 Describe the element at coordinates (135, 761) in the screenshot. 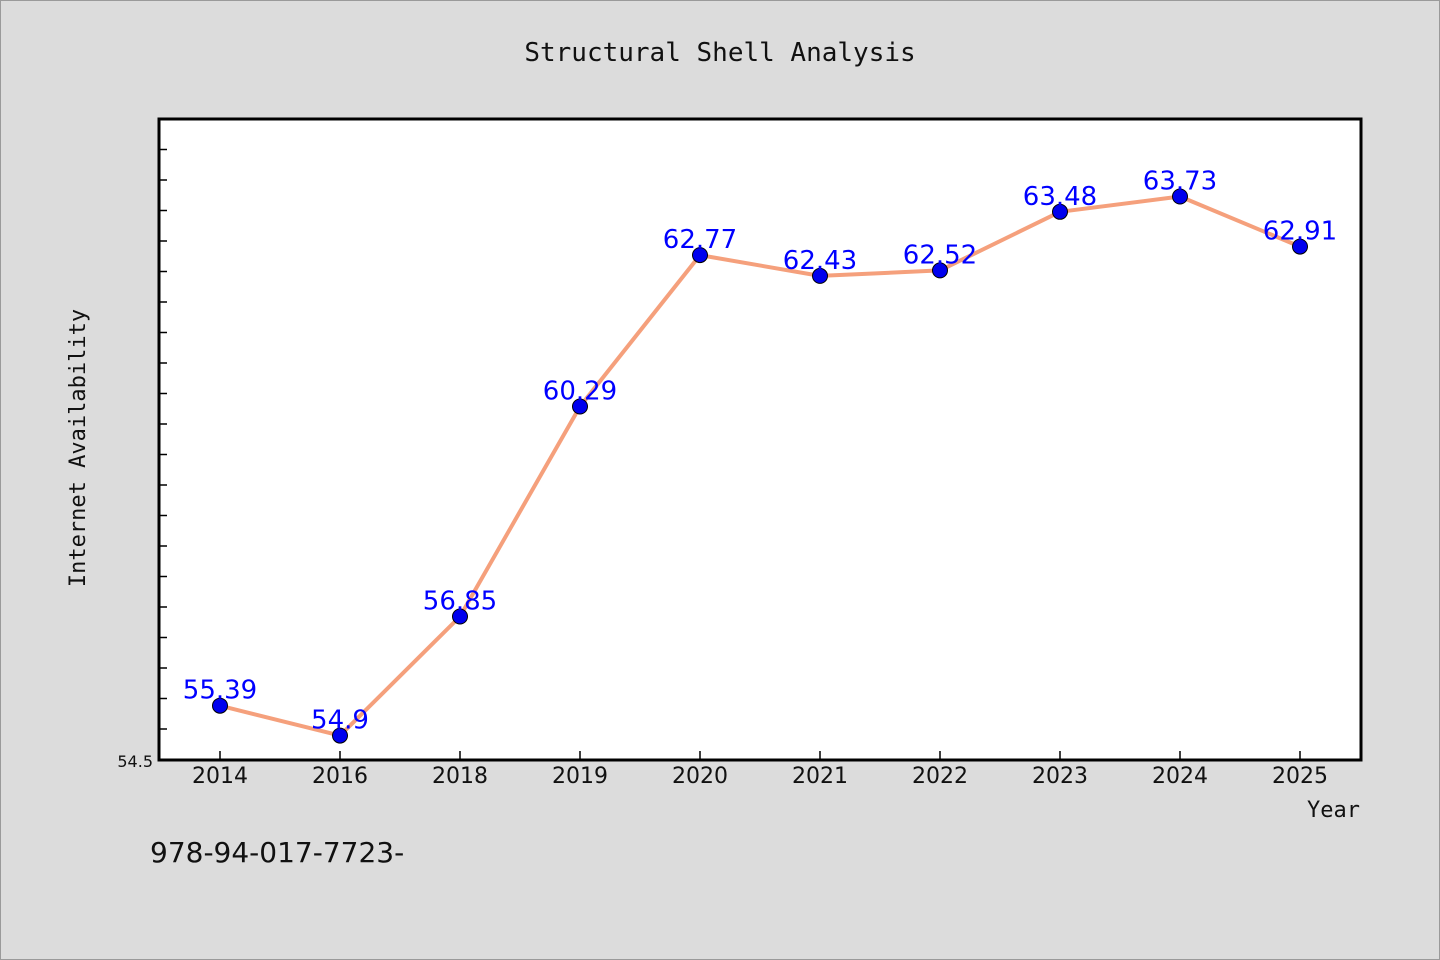

I see `y-tick-label: 54.5` at that location.